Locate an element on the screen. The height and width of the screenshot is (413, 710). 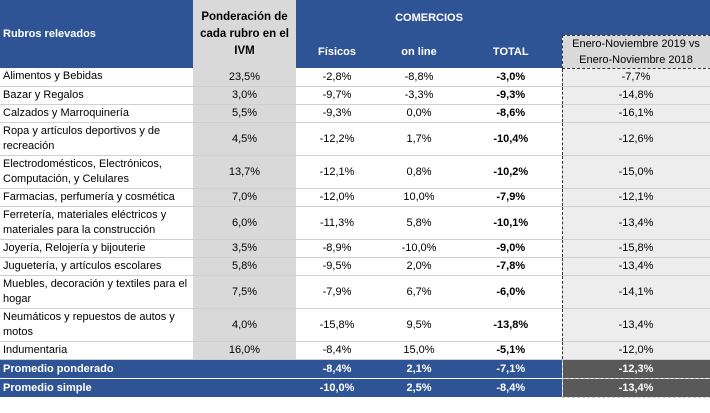
table-row: Indumentaria 16,0% -8,4% 15,0% -5,1% -12,0% is located at coordinates (355, 350).